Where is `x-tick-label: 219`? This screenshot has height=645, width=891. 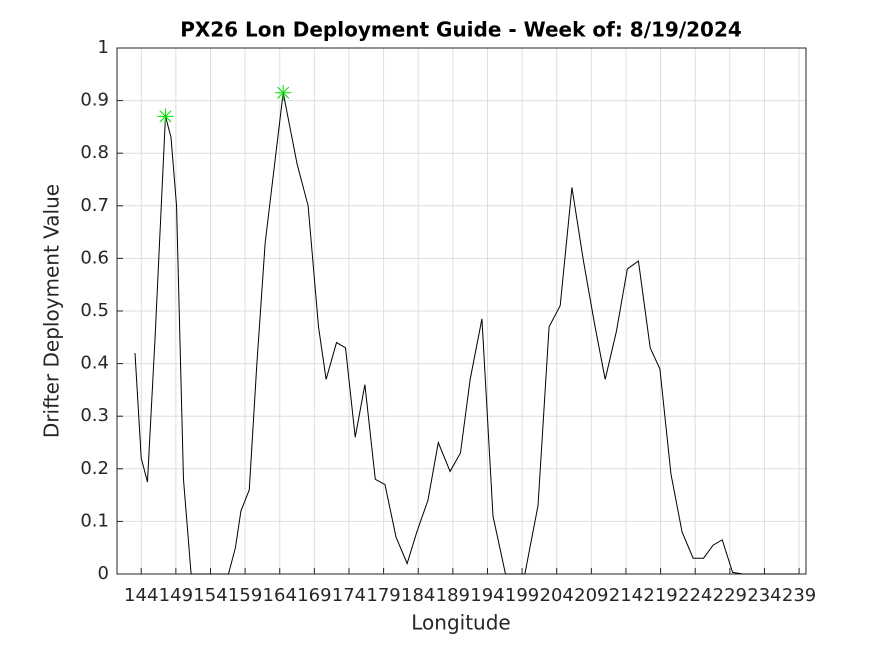
x-tick-label: 219 is located at coordinates (660, 595).